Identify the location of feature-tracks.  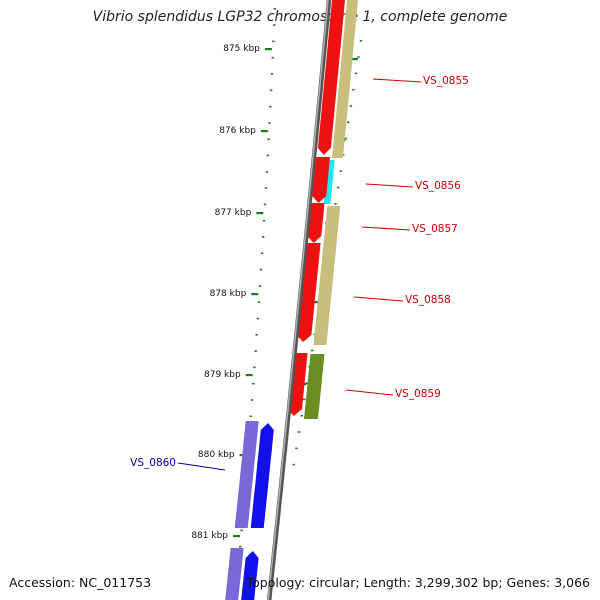
(330, 209).